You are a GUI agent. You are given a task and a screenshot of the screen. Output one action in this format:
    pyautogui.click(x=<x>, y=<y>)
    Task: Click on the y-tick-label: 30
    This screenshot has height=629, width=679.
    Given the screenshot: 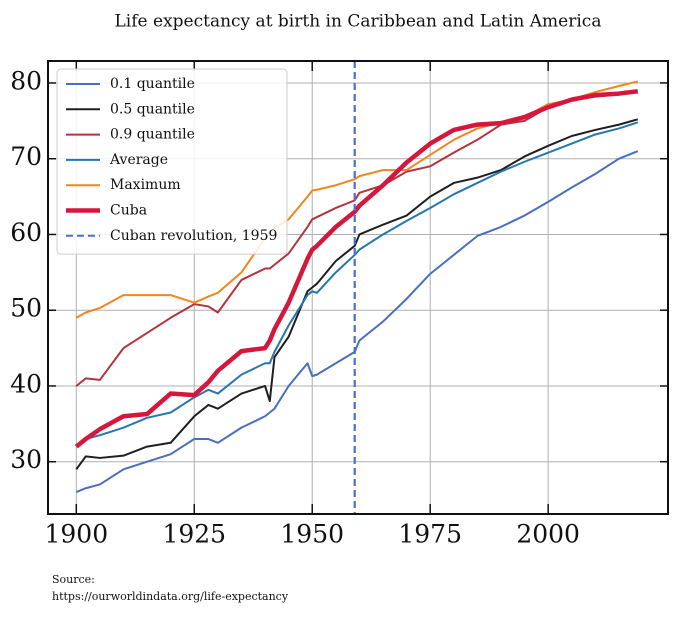 What is the action you would take?
    pyautogui.click(x=26, y=459)
    